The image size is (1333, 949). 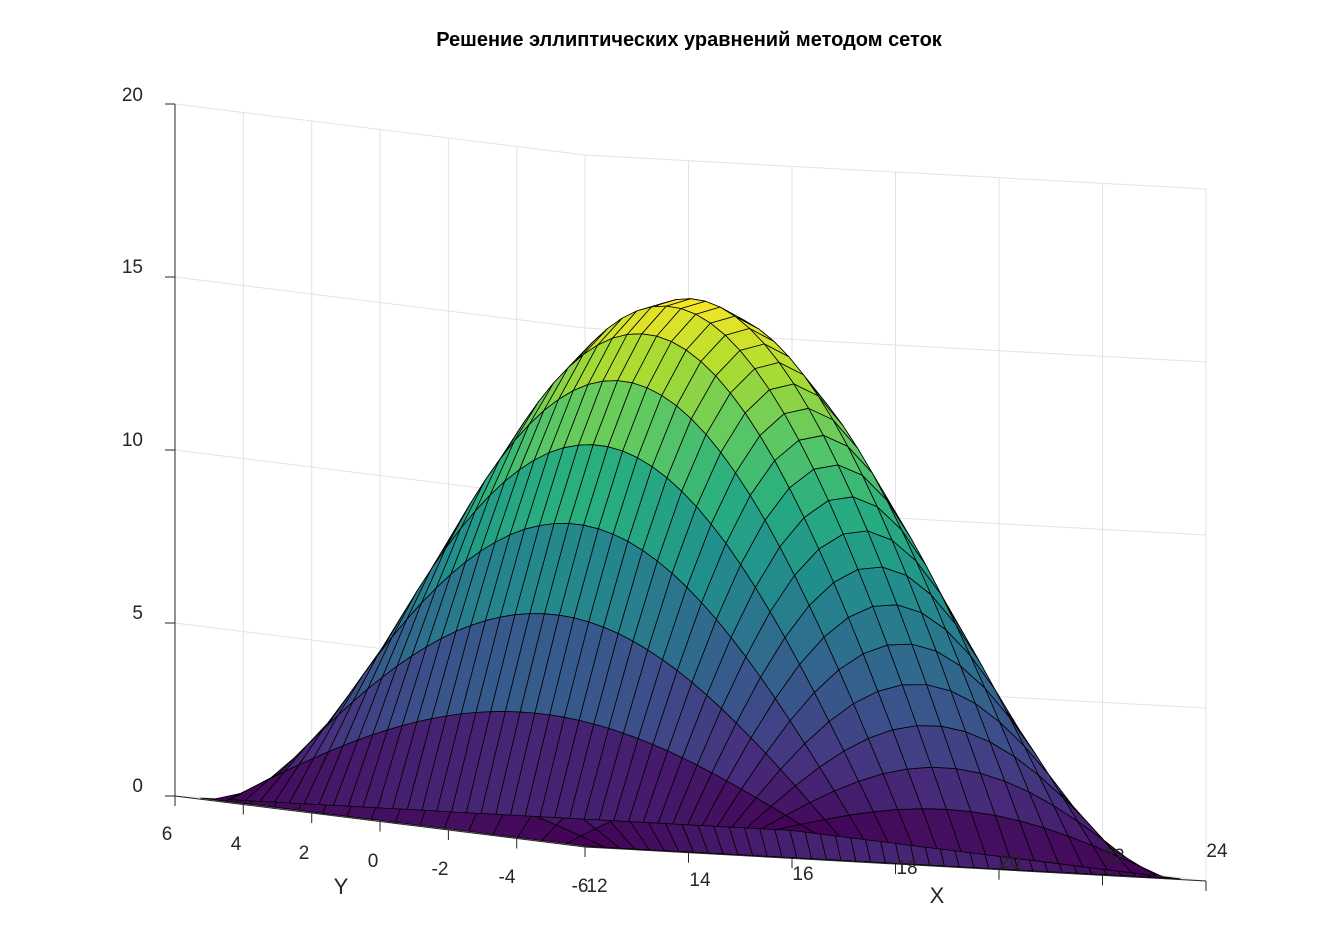 I want to click on x-tick-22: 22, so click(x=1113, y=856).